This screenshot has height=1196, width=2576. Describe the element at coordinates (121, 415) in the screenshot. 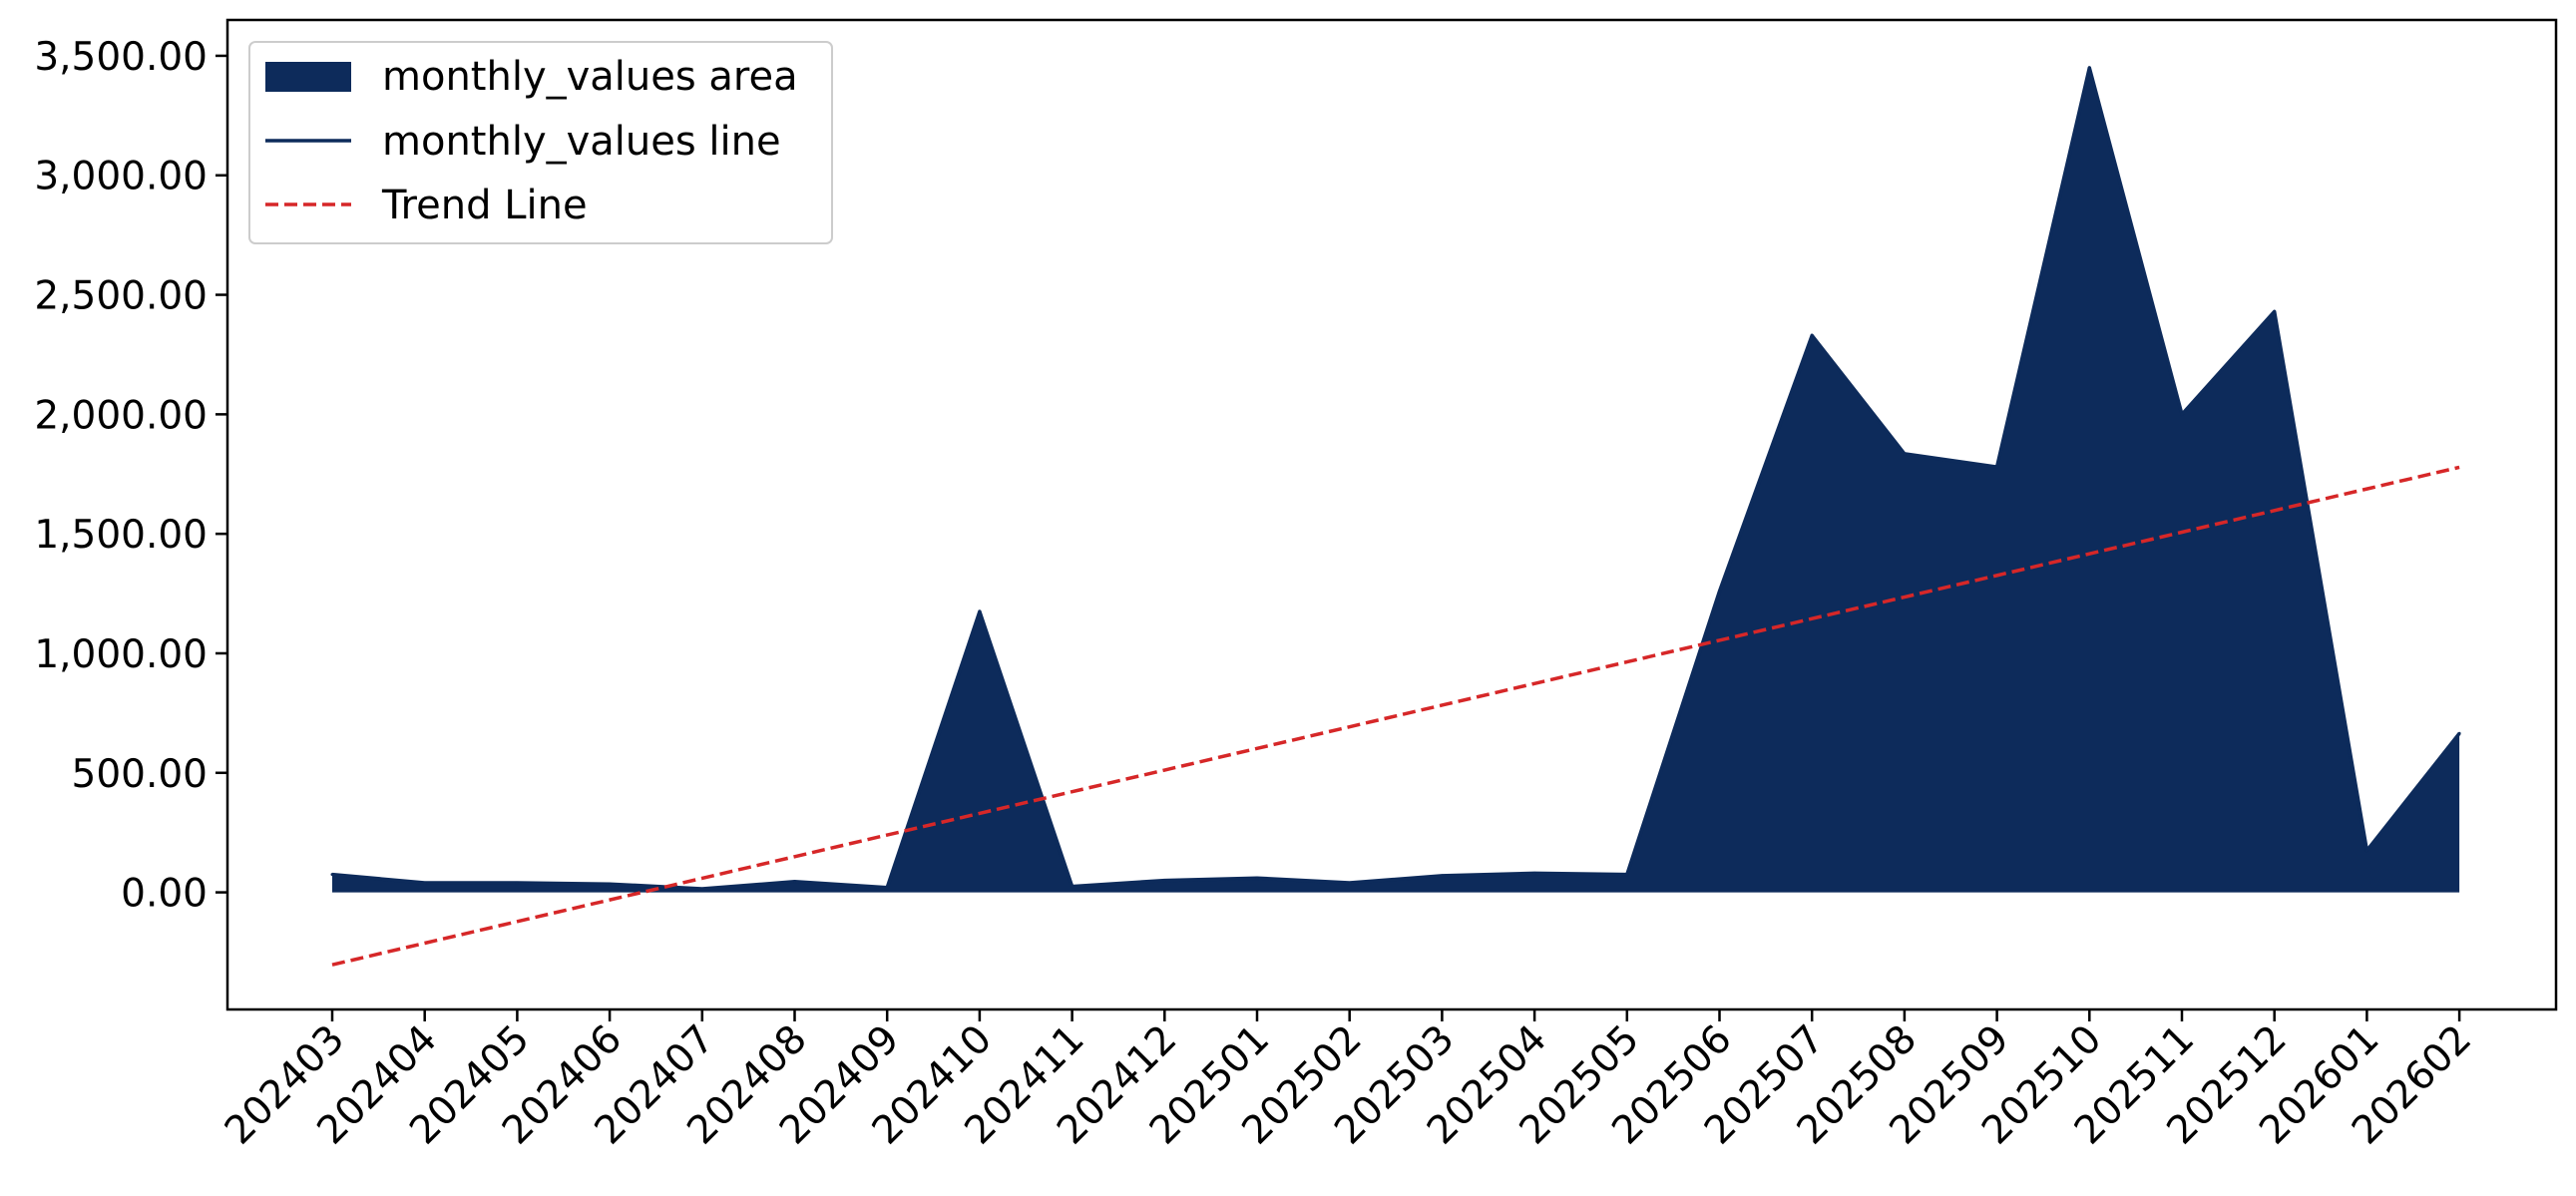

I see `y-tick-label: 2,000.00` at that location.